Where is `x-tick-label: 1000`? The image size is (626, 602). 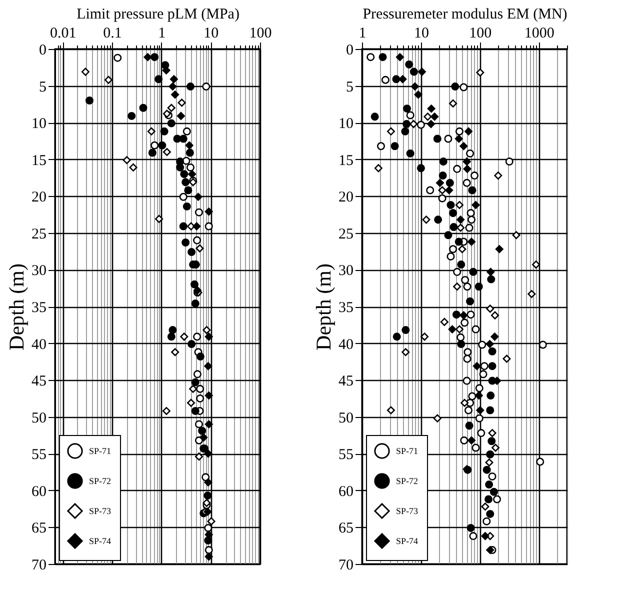 x-tick-label: 1000 is located at coordinates (539, 34).